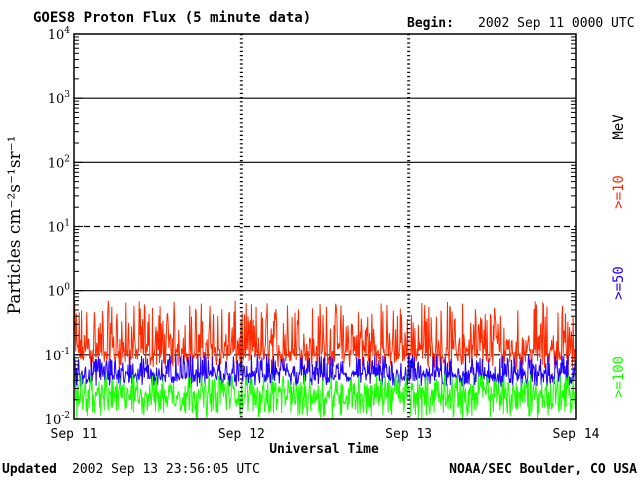 The height and width of the screenshot is (480, 640). I want to click on legend-entry-ge10: >=10, so click(619, 192).